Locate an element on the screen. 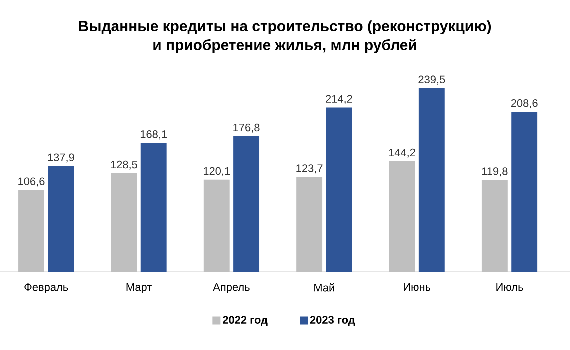  data-label: 137,9 is located at coordinates (61, 158).